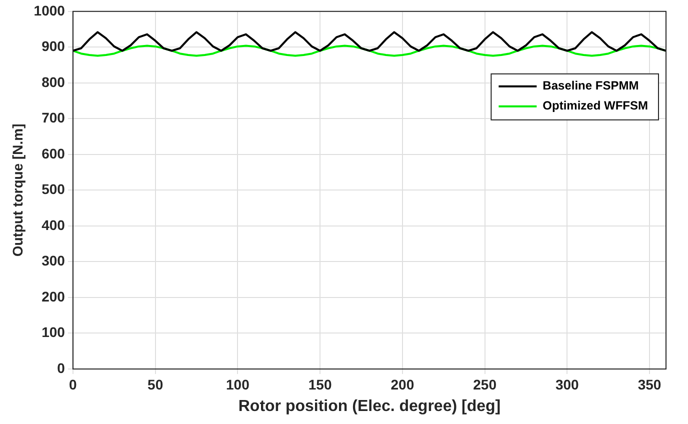  Describe the element at coordinates (595, 105) in the screenshot. I see `legend-label: Optimized WFFSM` at that location.